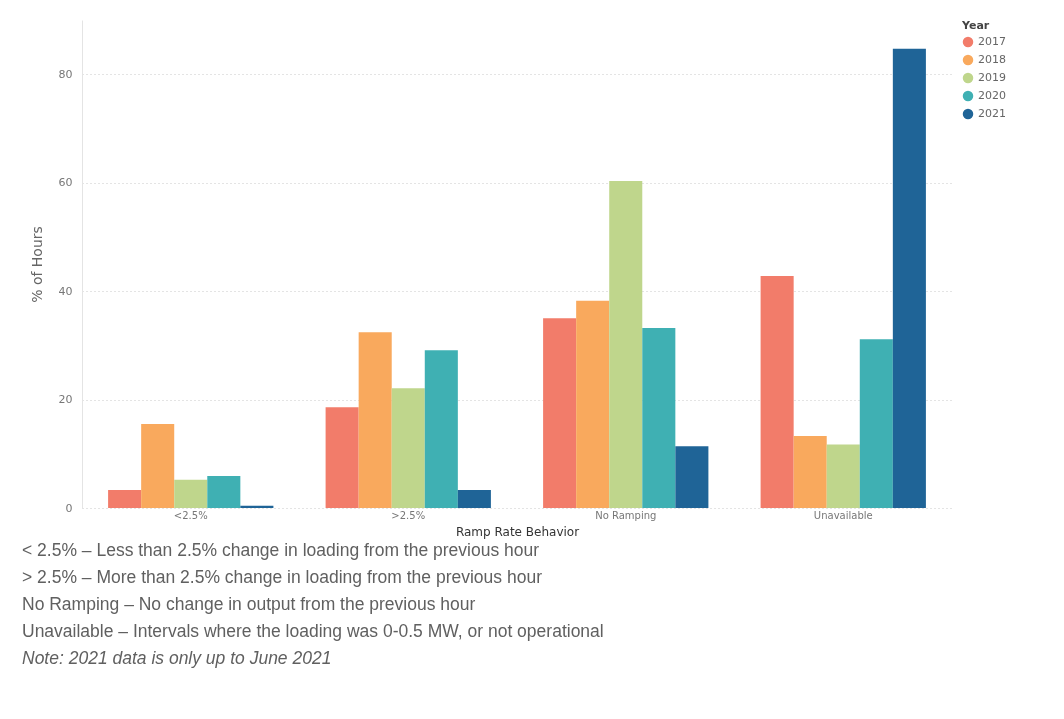  What do you see at coordinates (65, 400) in the screenshot?
I see `y-tick-label: 20` at bounding box center [65, 400].